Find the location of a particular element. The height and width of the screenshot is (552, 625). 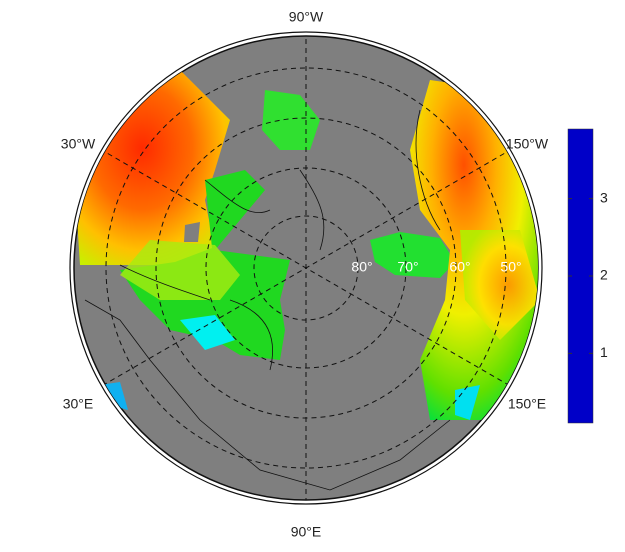

latitude-label: 60° is located at coordinates (459, 267).